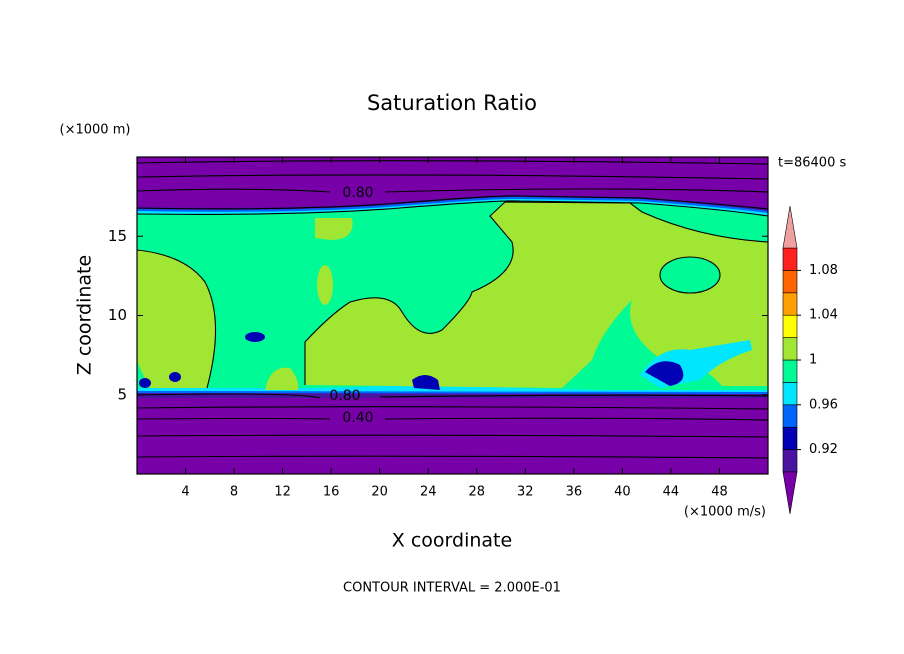 This screenshot has height=654, width=904. Describe the element at coordinates (357, 418) in the screenshot. I see `contour-label: 0.40` at that location.